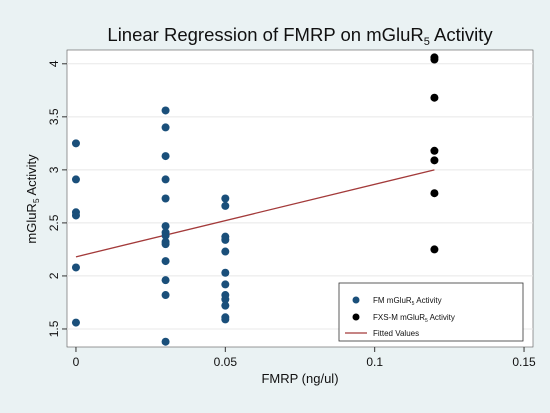 The image size is (550, 413). I want to click on x-axis-label: FMRP (ng/ul), so click(299, 378).